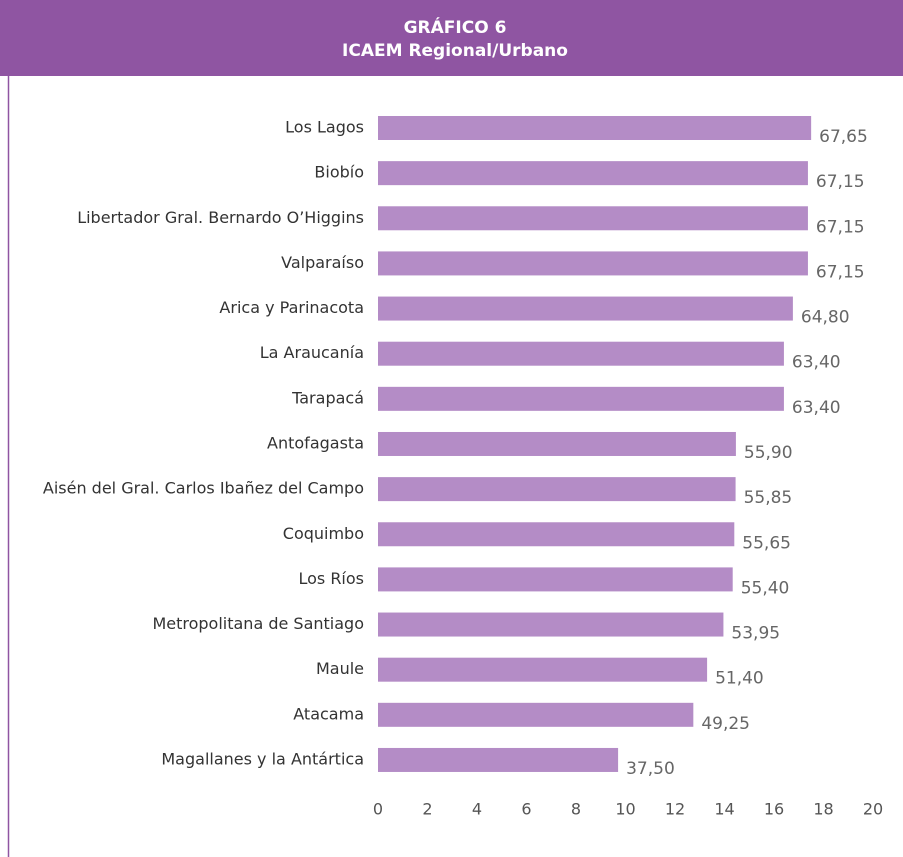  I want to click on value-label: 51,40, so click(739, 679).